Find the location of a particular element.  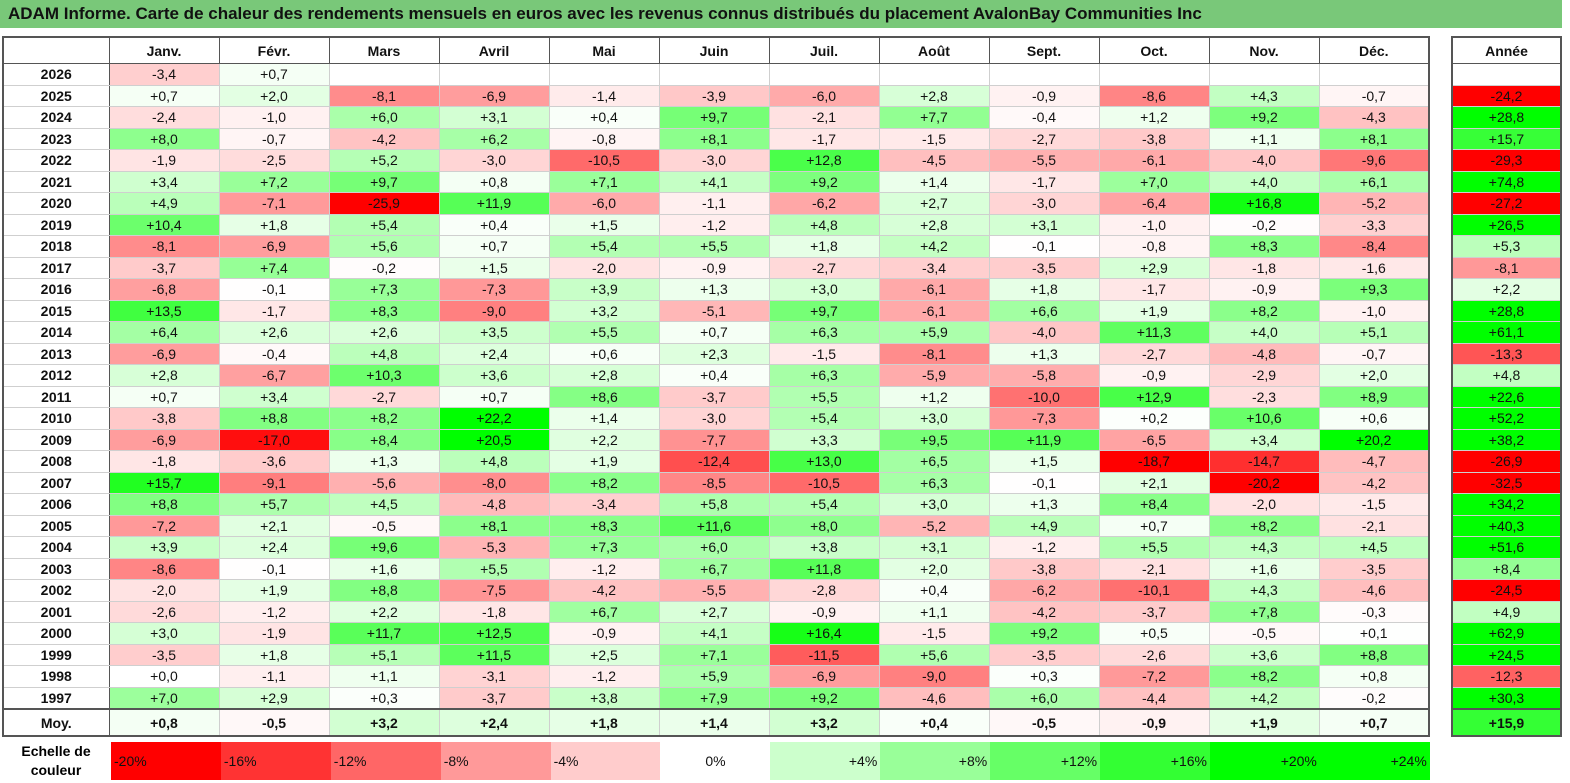

year-label: 2021 is located at coordinates (56, 181).